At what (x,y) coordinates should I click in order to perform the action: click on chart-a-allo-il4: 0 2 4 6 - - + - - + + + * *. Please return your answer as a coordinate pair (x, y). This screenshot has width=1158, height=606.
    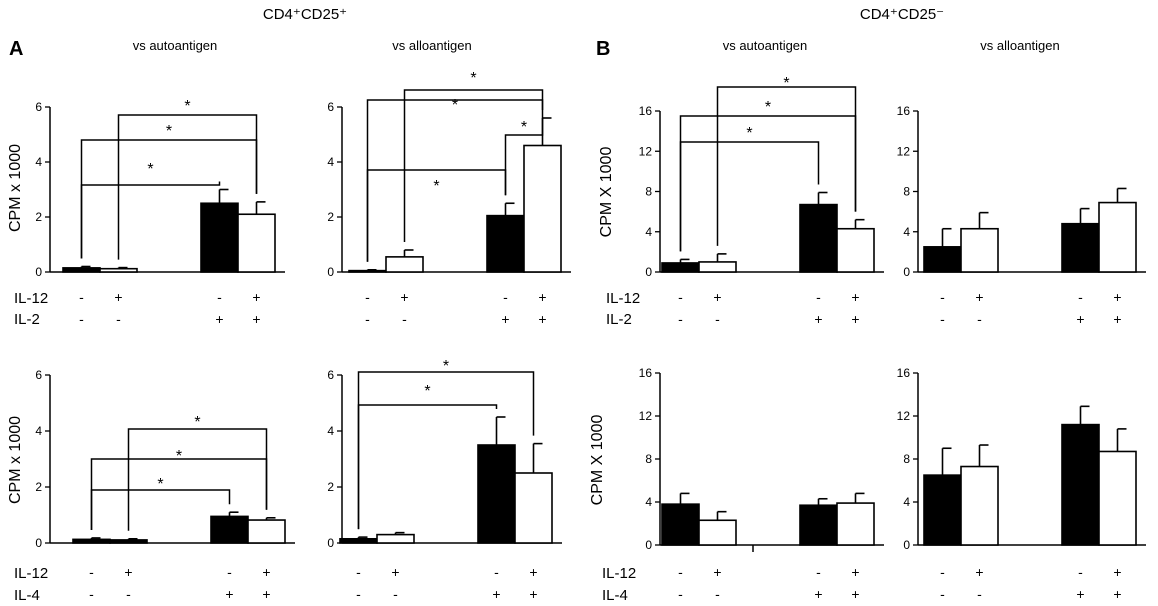
    Looking at the image, I should click on (444, 480).